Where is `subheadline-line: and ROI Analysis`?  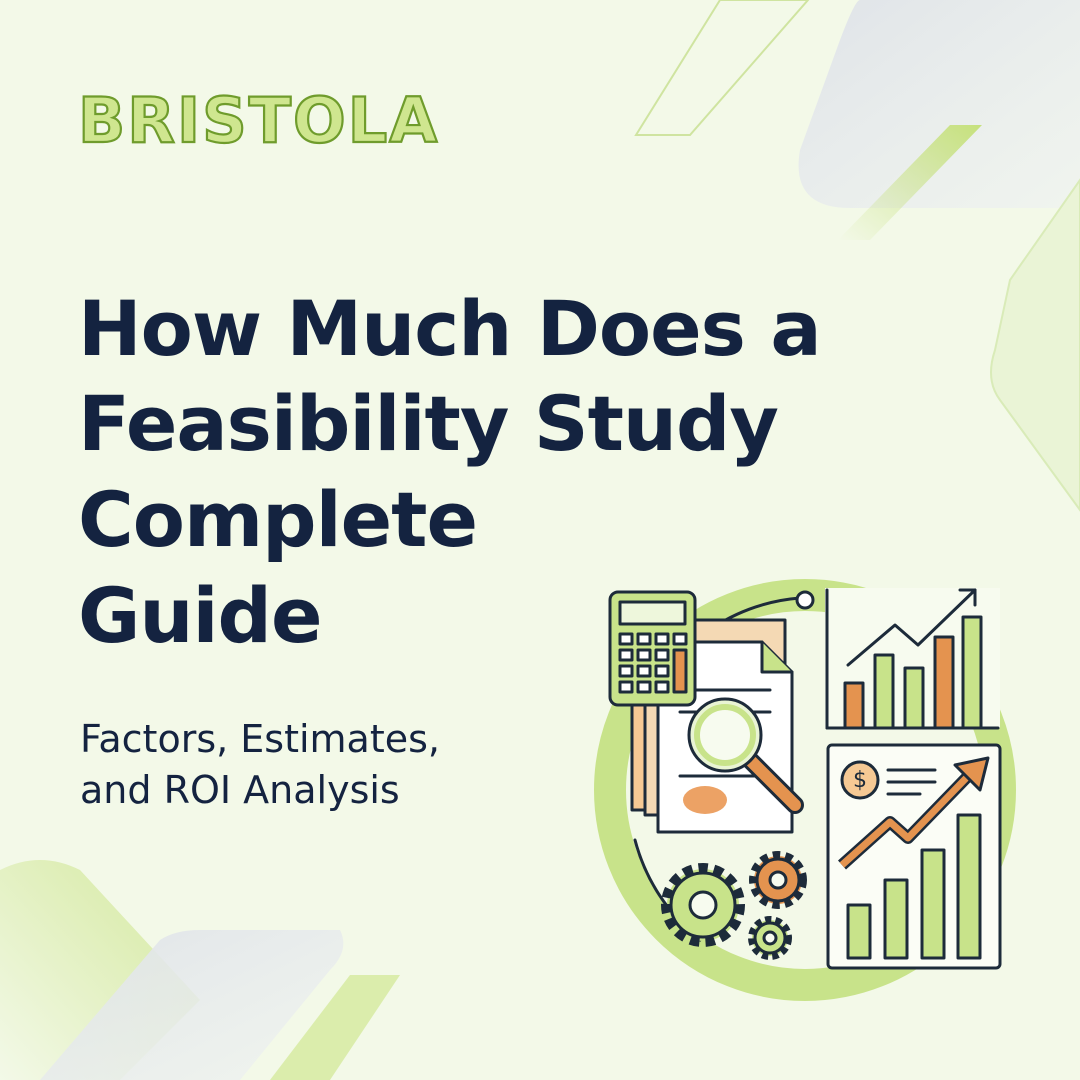 subheadline-line: and ROI Analysis is located at coordinates (240, 790).